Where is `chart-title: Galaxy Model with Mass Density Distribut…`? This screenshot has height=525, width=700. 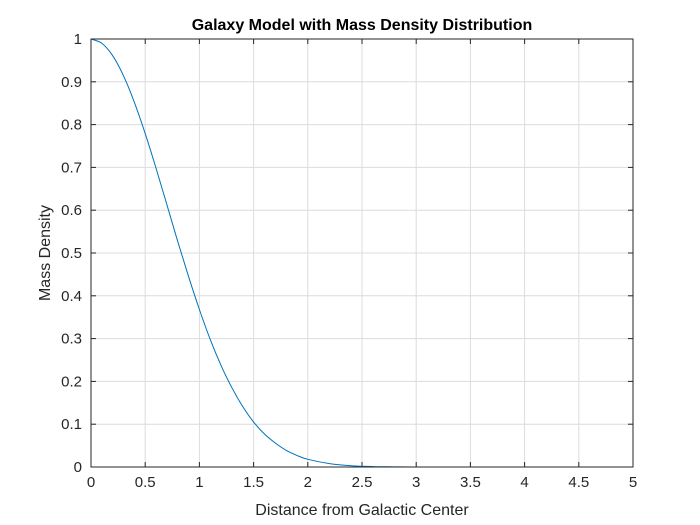
chart-title: Galaxy Model with Mass Density Distribut… is located at coordinates (362, 25).